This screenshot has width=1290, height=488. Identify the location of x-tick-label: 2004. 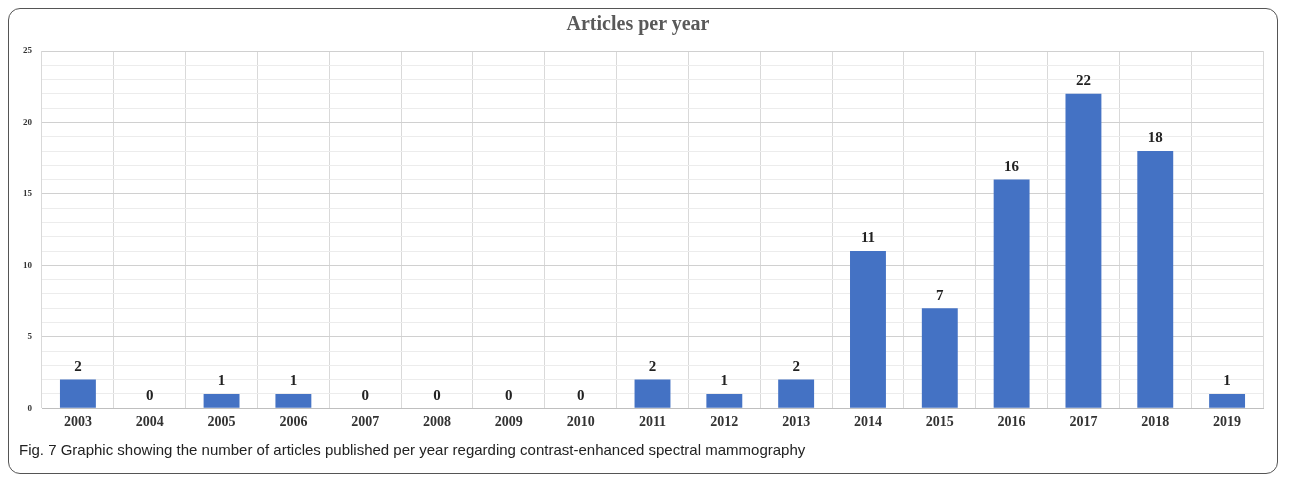
(149, 422).